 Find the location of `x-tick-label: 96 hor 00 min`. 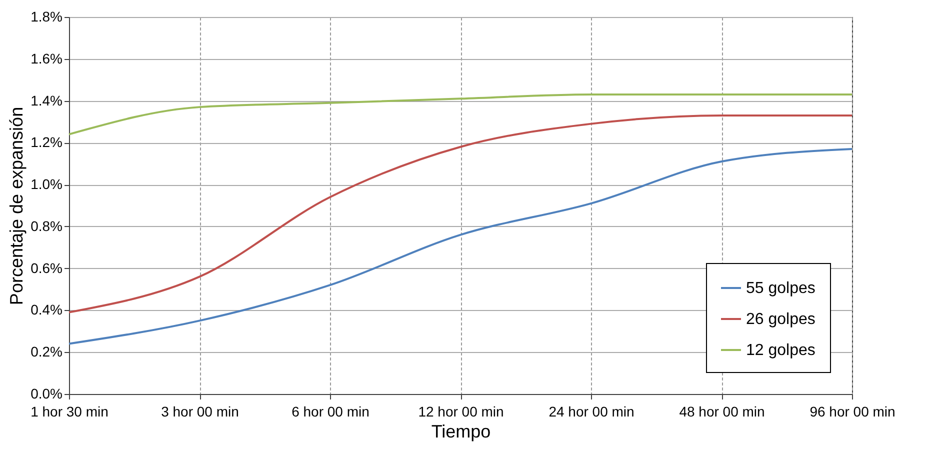

x-tick-label: 96 hor 00 min is located at coordinates (853, 412).